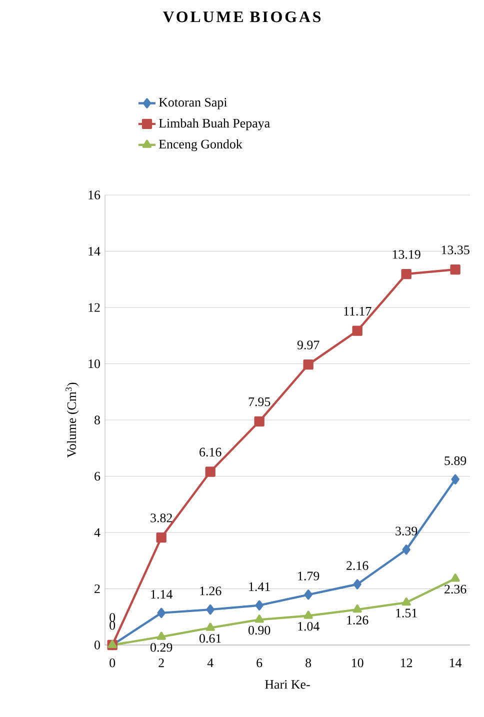 The height and width of the screenshot is (717, 484). I want to click on data-label: 0.29, so click(161, 647).